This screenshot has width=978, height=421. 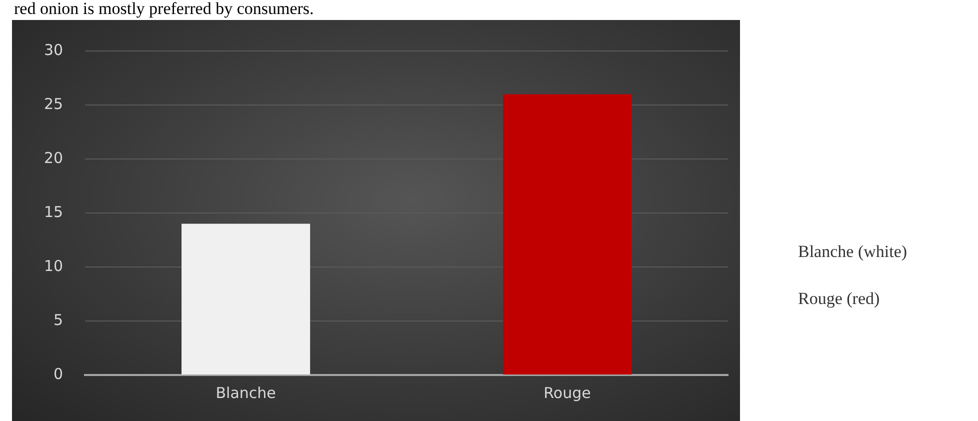 What do you see at coordinates (59, 373) in the screenshot?
I see `y-tick-label: 0` at bounding box center [59, 373].